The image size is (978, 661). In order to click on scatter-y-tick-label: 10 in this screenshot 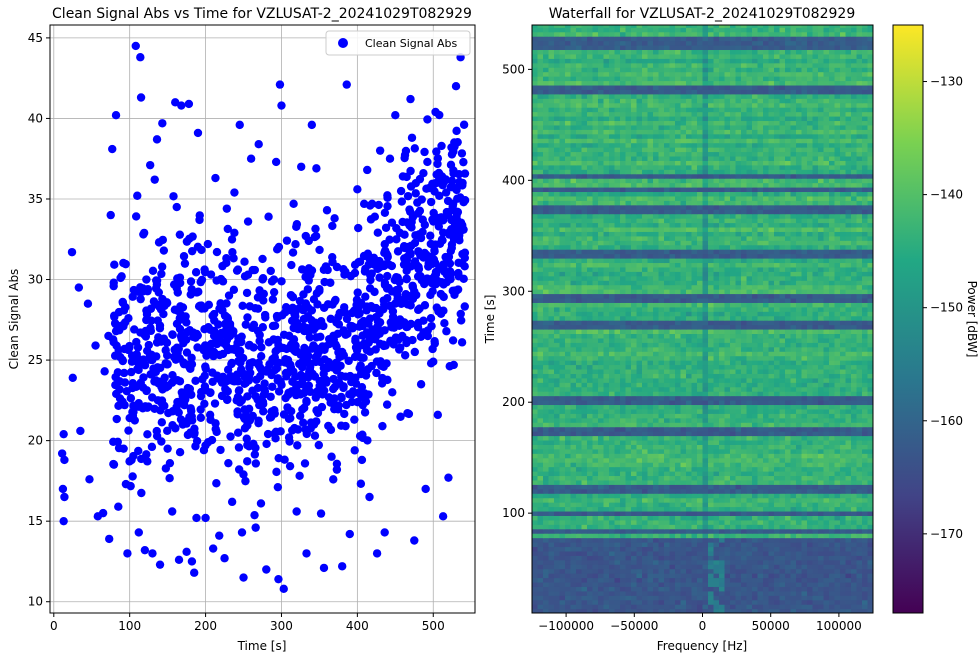, I will do `click(35, 602)`.